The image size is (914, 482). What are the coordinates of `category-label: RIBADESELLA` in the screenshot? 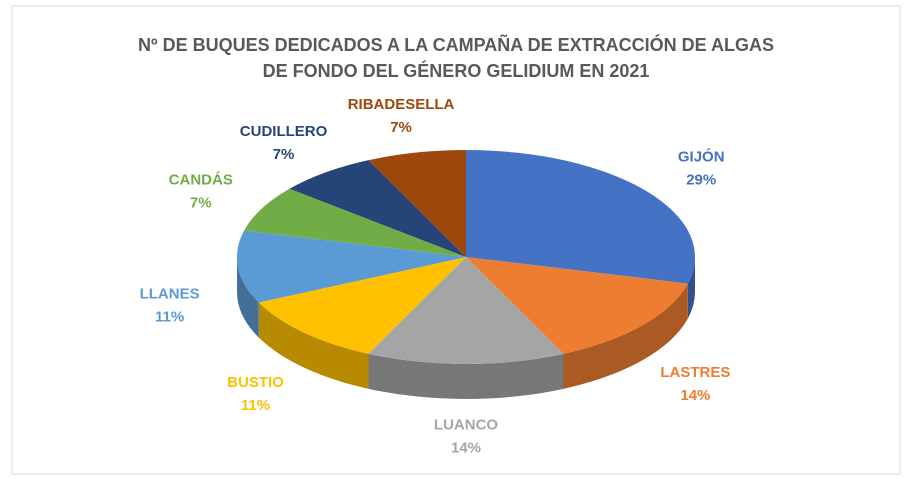 It's located at (401, 104).